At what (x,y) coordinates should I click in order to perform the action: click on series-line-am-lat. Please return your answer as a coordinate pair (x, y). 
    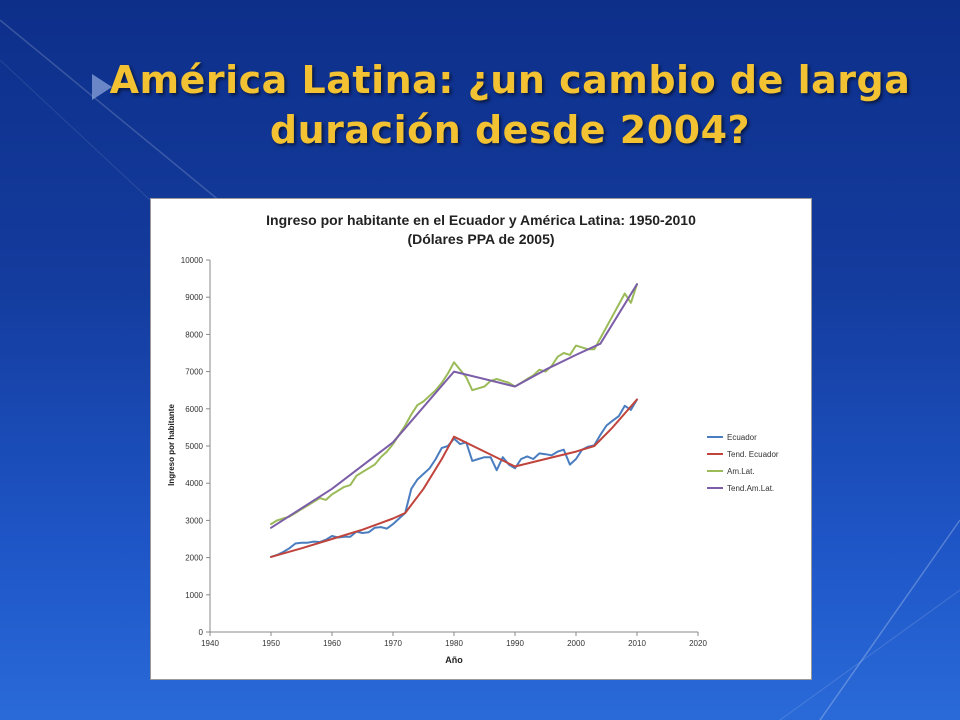
    Looking at the image, I should click on (454, 404).